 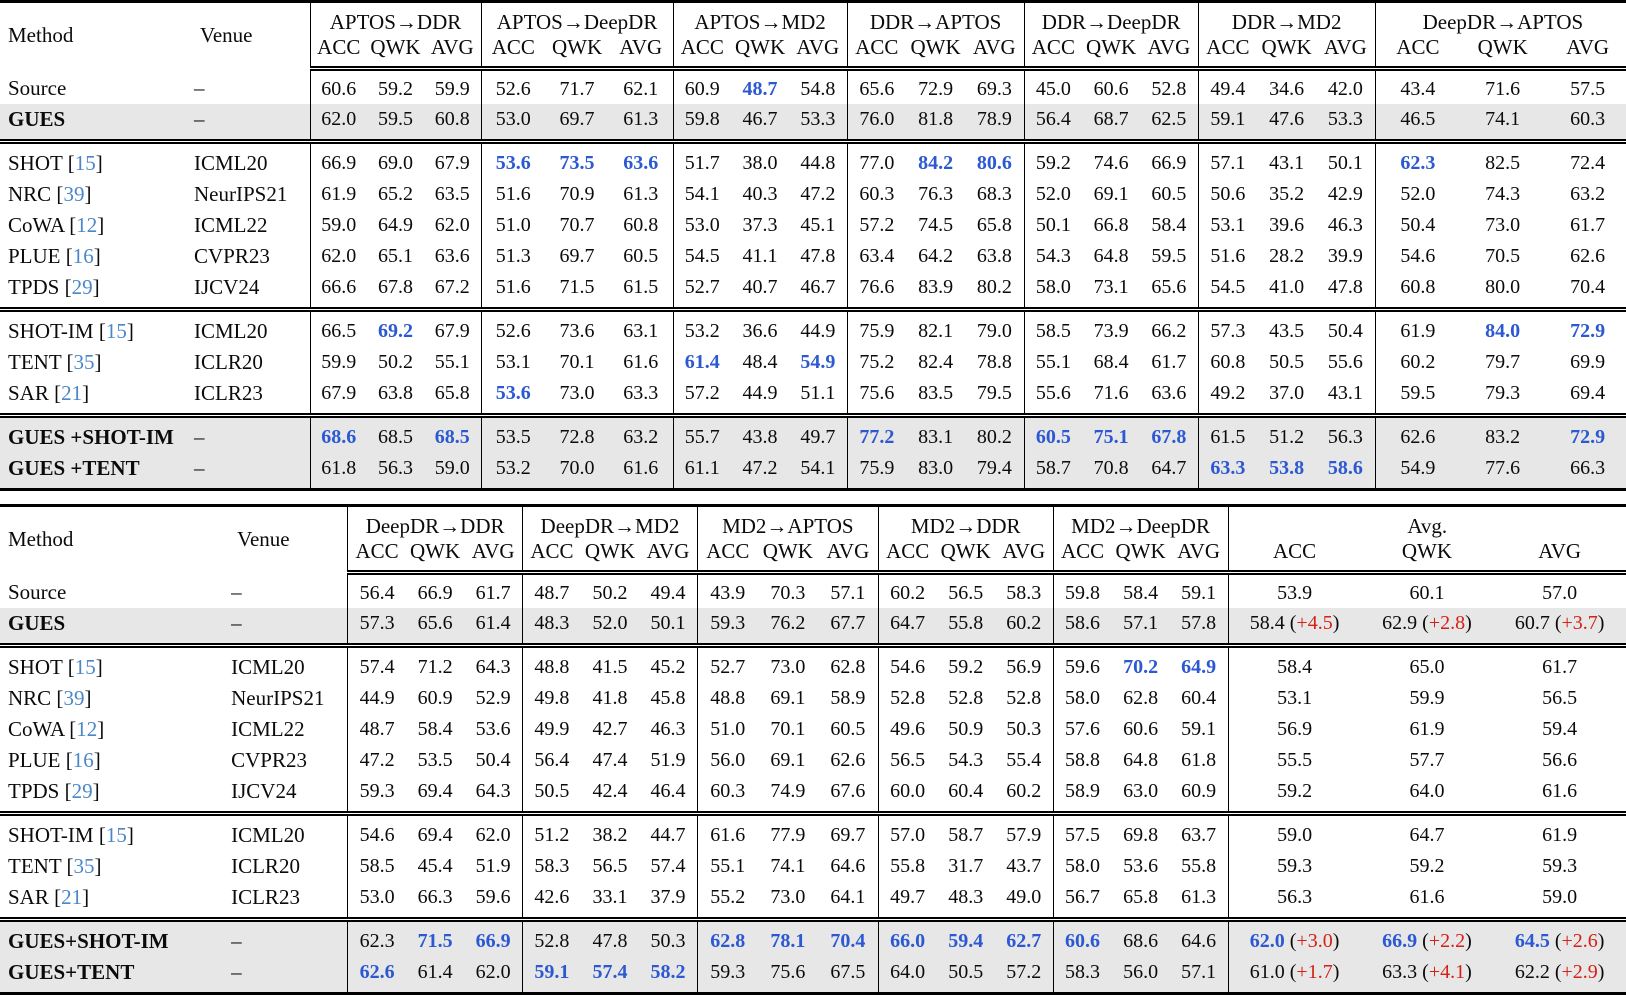 I want to click on value-cell: 33.1, so click(x=610, y=897).